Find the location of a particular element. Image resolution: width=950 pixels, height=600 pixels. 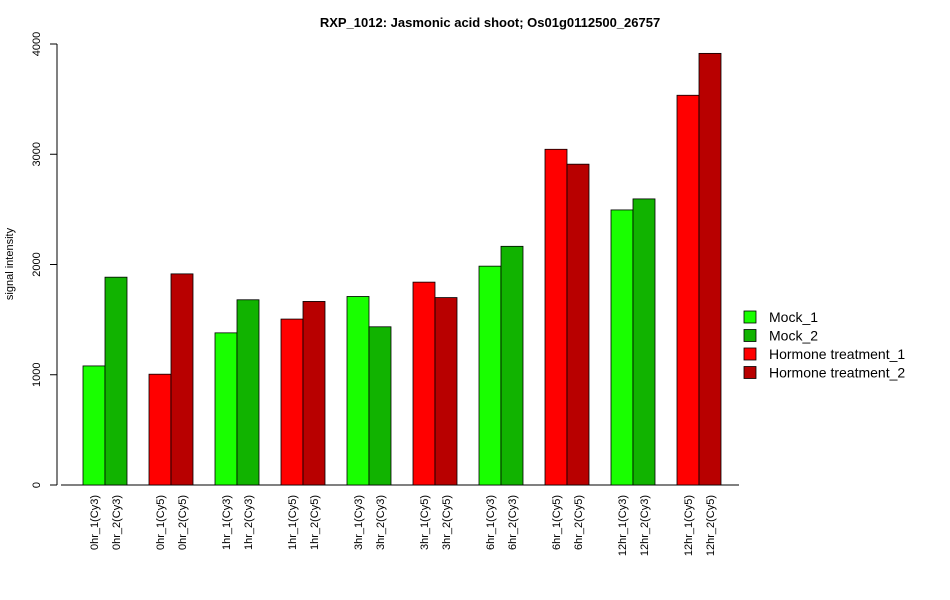

x-tick-label: 3hr_2(Cy3) is located at coordinates (381, 522).